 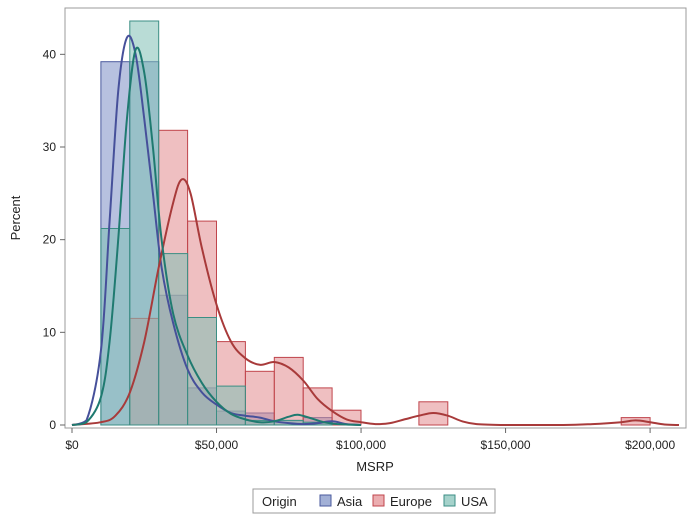 What do you see at coordinates (325, 500) in the screenshot?
I see `legend-swatch-asia` at bounding box center [325, 500].